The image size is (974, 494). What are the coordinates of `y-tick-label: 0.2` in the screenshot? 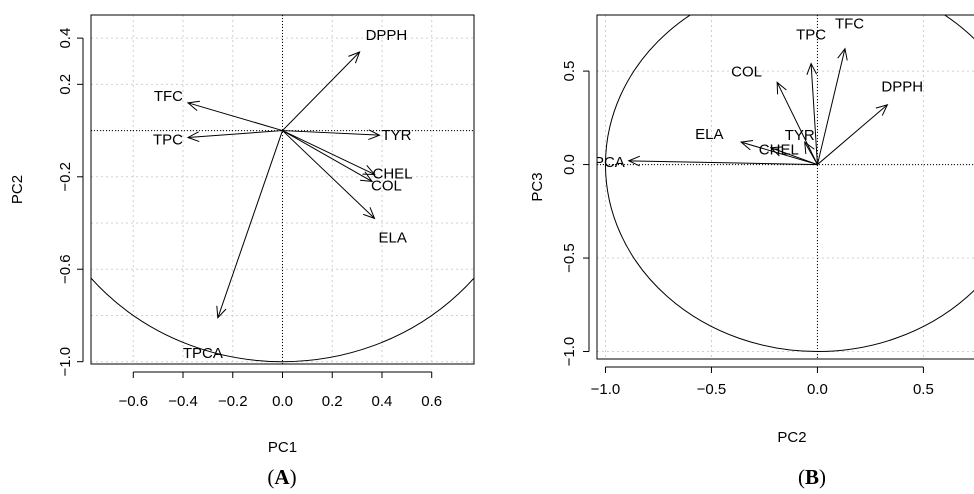 It's located at (65, 84).